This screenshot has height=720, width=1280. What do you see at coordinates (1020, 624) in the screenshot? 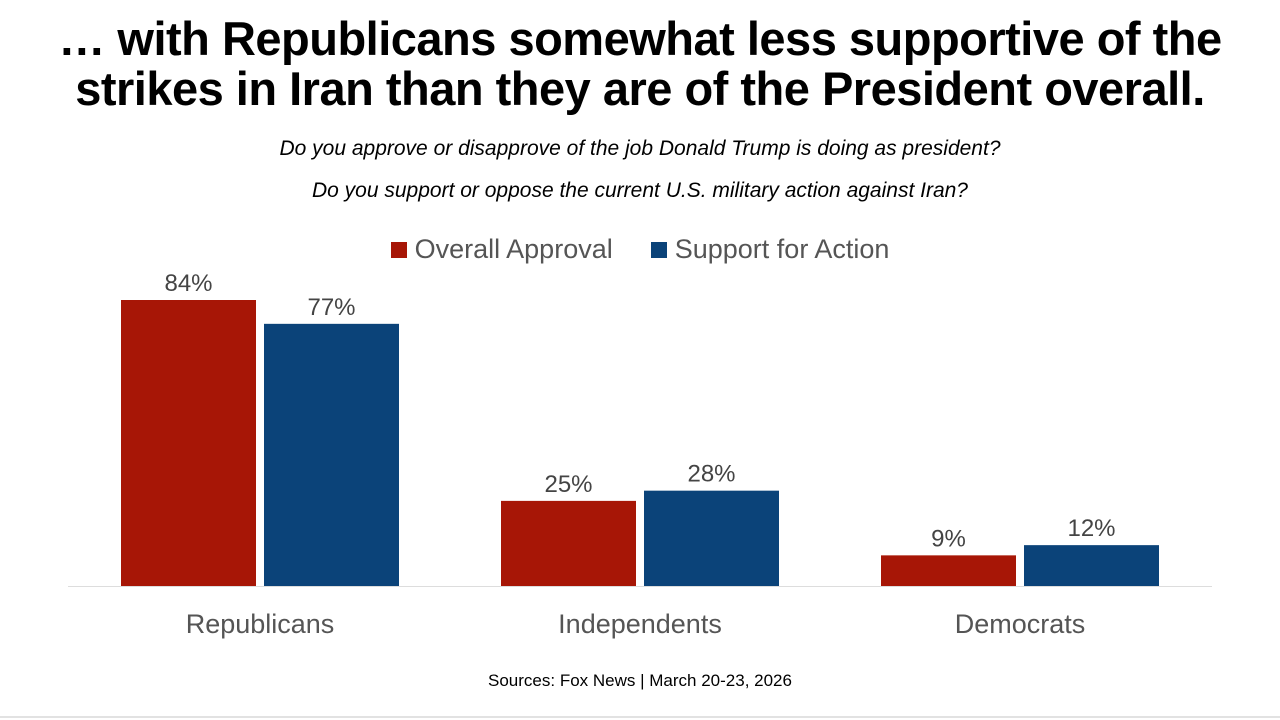
I see `category-label-democrats: Democrats` at bounding box center [1020, 624].